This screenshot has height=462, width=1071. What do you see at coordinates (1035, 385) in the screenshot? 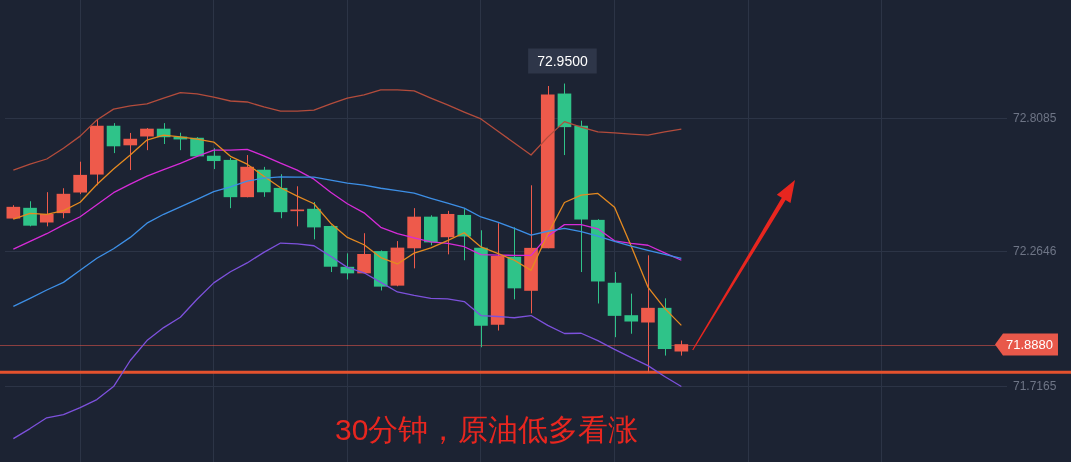
I see `y-tick-label: 71.7165` at bounding box center [1035, 385].